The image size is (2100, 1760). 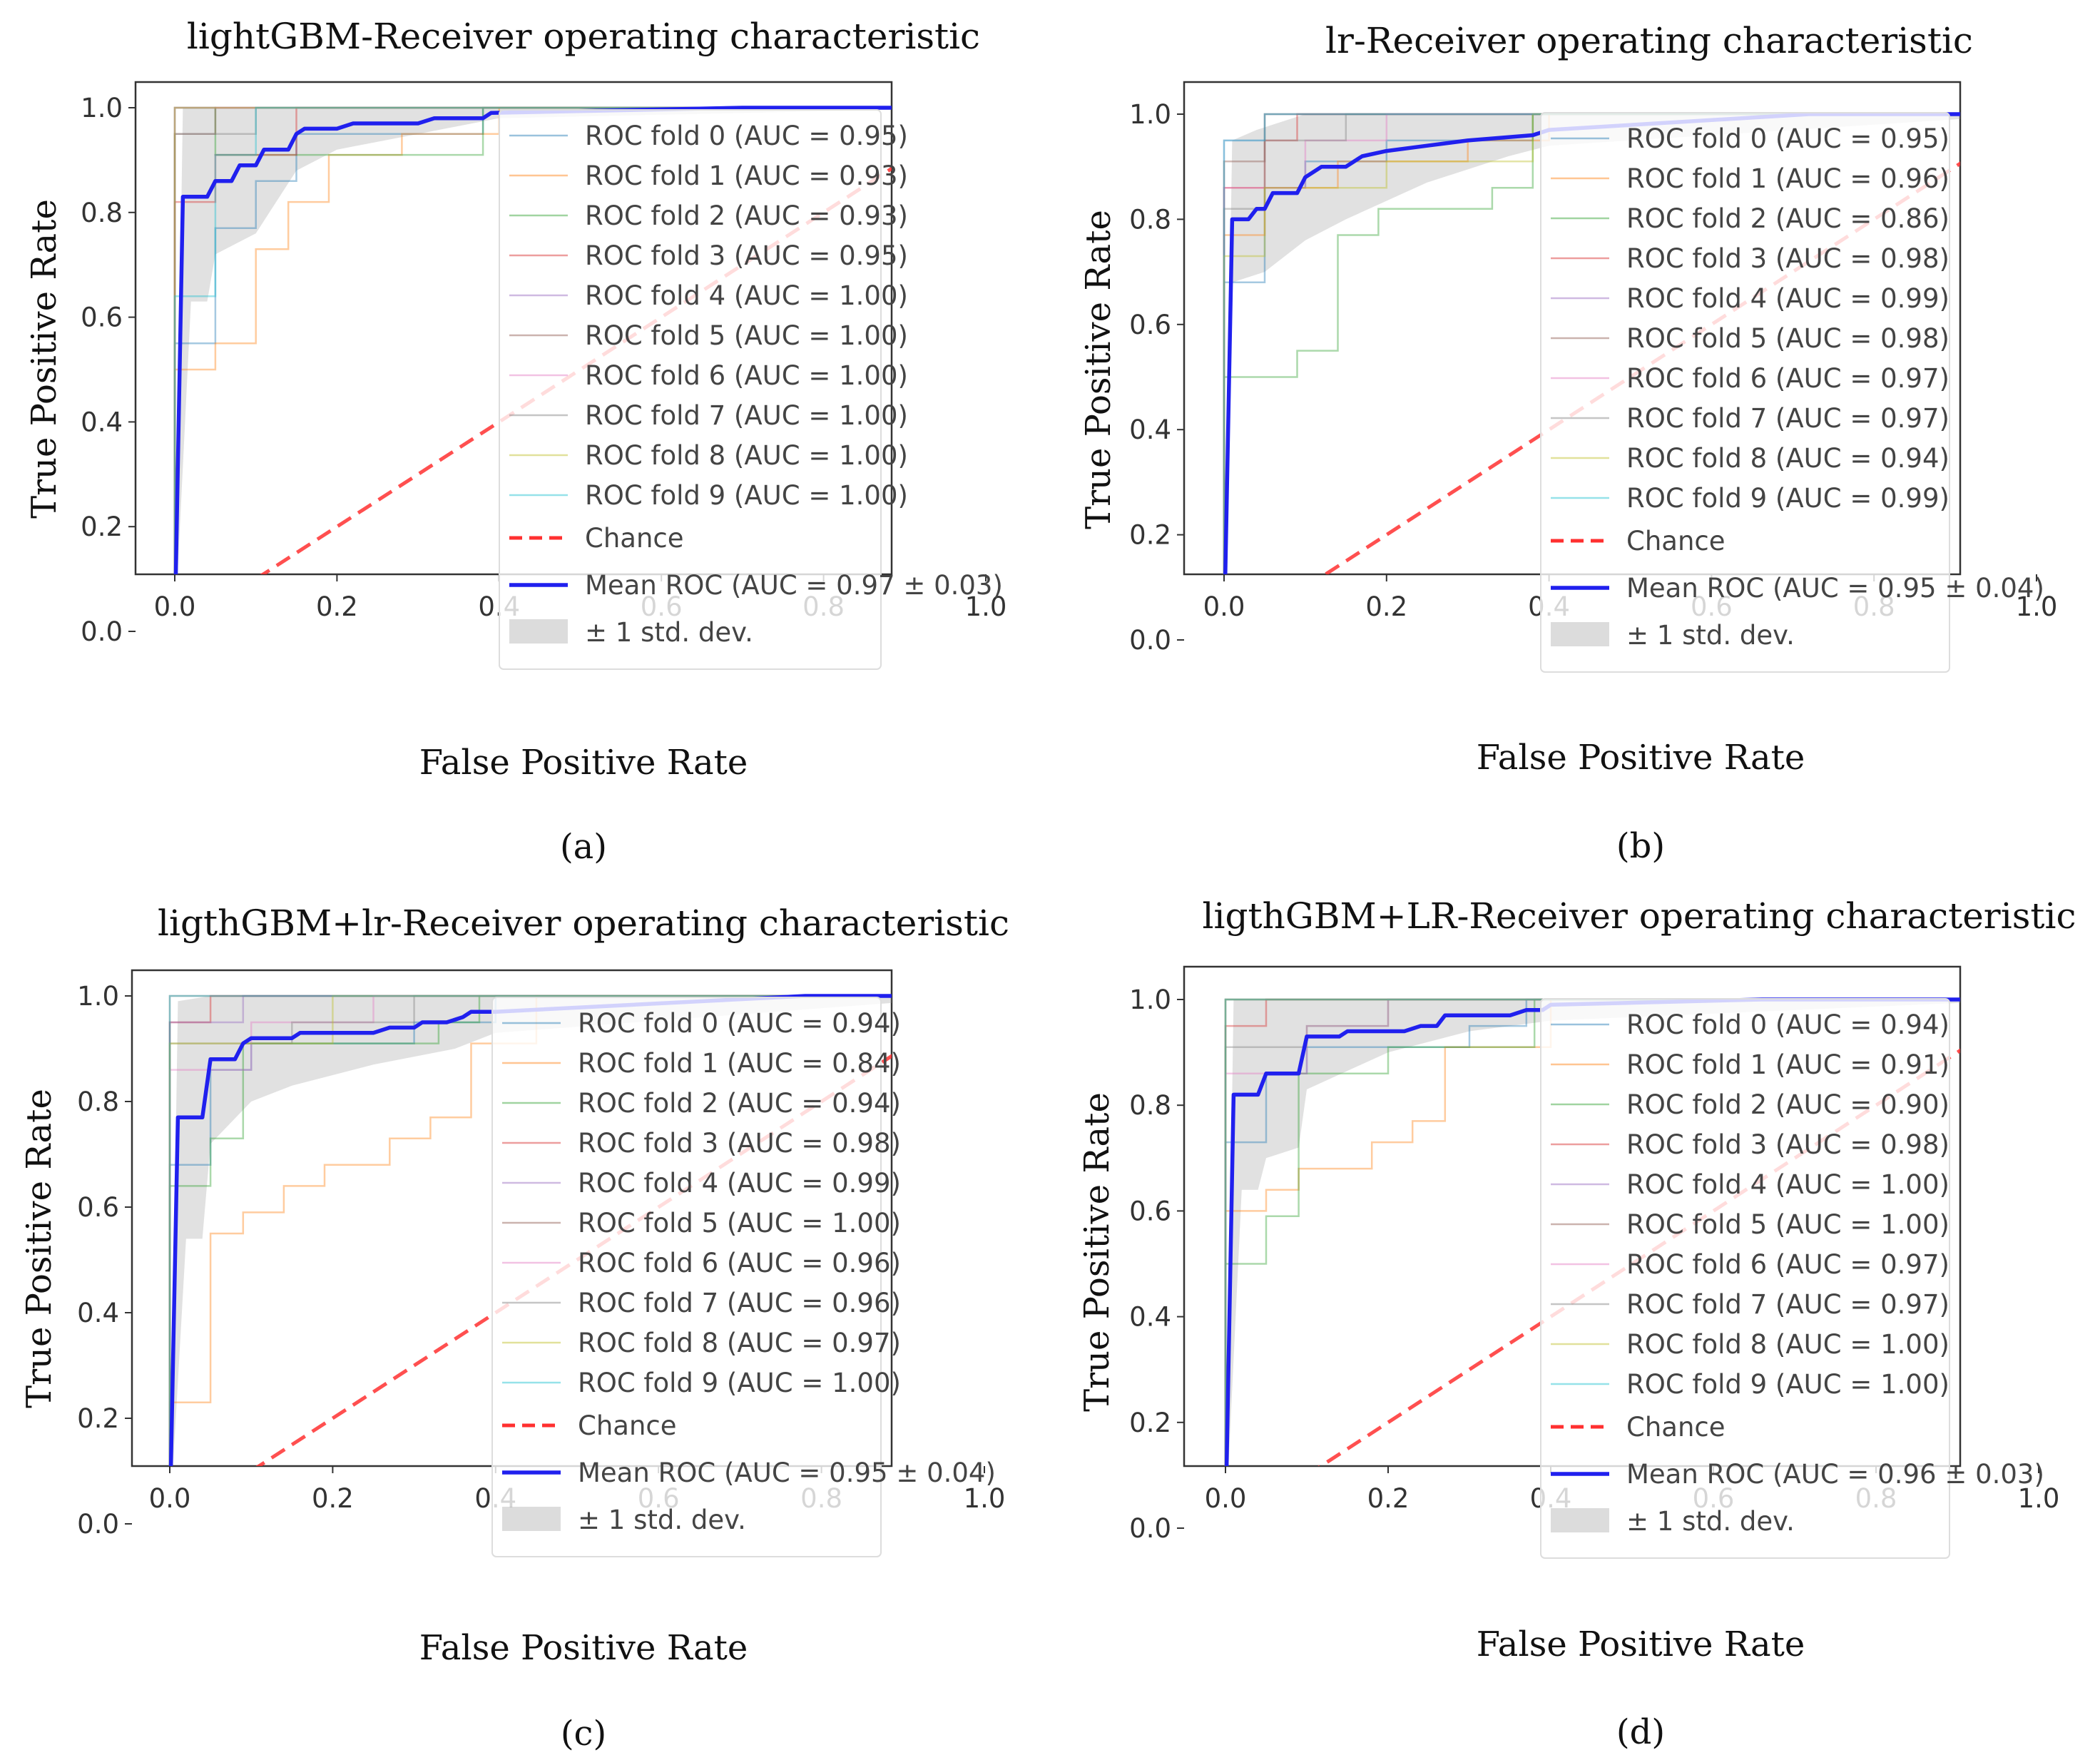 I want to click on legend-fold-0-label: ROC fold 0 (AUC = 0.94), so click(x=739, y=1023).